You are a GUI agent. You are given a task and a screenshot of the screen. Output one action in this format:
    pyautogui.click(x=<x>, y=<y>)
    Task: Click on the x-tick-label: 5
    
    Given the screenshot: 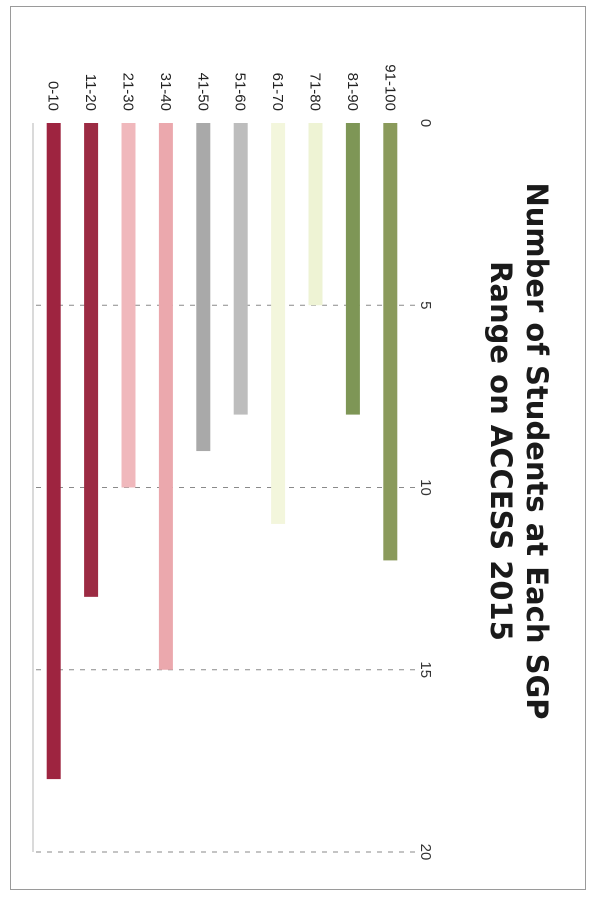 What is the action you would take?
    pyautogui.click(x=425, y=305)
    